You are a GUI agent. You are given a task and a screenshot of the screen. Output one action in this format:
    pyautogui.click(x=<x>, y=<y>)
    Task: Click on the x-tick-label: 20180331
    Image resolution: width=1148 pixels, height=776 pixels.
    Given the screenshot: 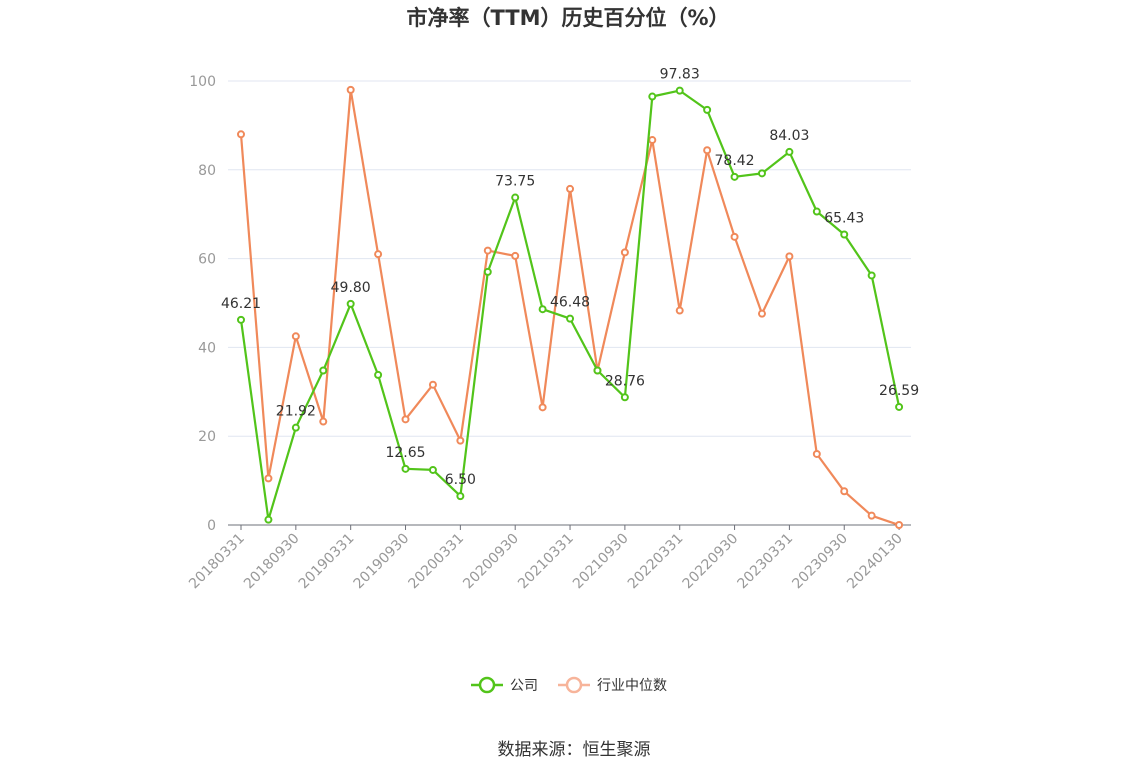 What is the action you would take?
    pyautogui.click(x=217, y=562)
    